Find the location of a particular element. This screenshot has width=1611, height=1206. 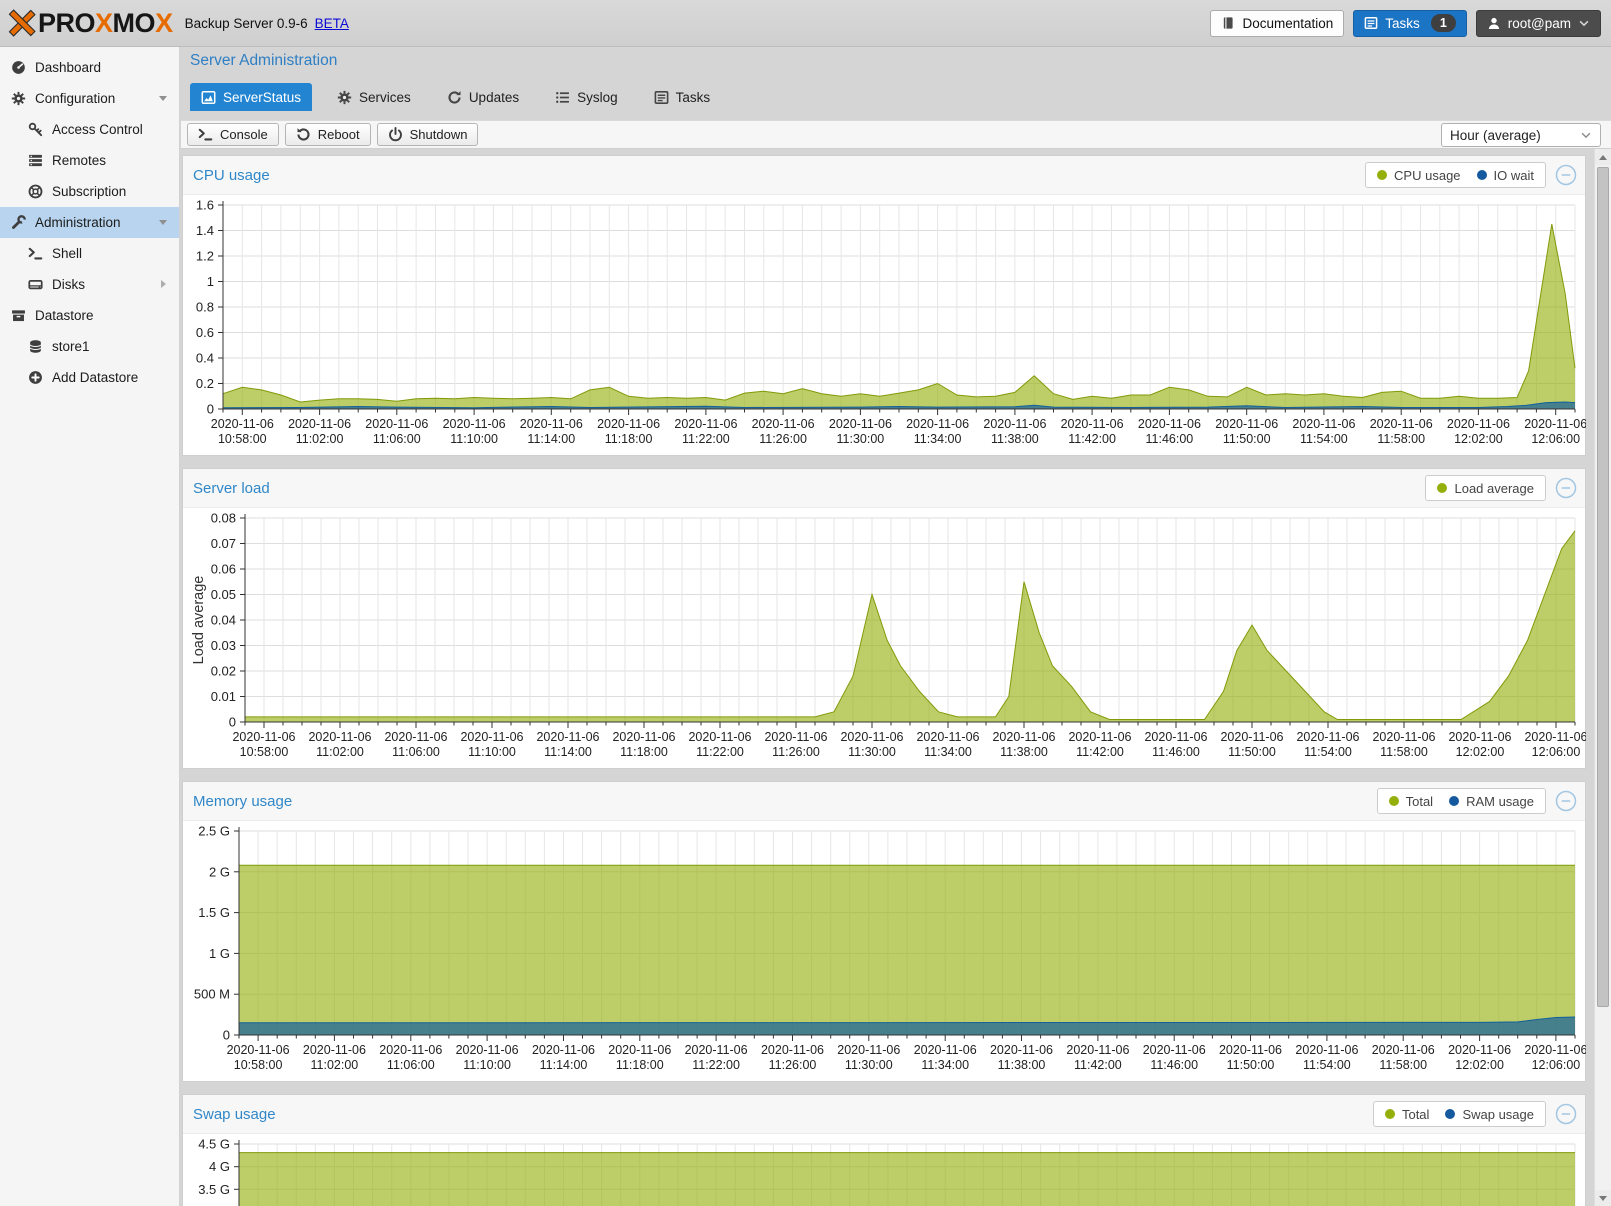

svg-text: 11:46:00 is located at coordinates (1170, 439).